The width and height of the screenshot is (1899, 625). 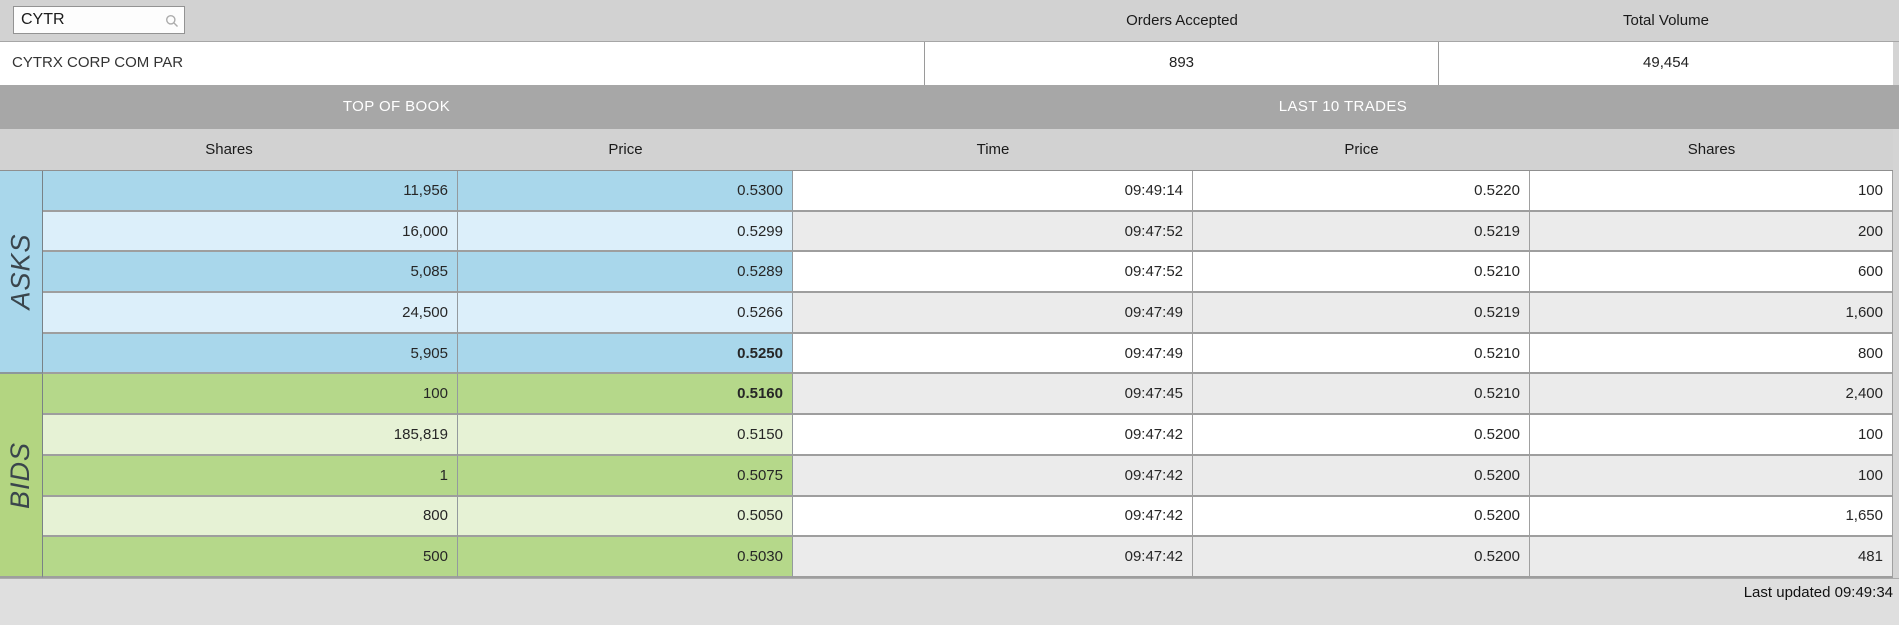 I want to click on bid-shares-cell: 500, so click(x=250, y=557).